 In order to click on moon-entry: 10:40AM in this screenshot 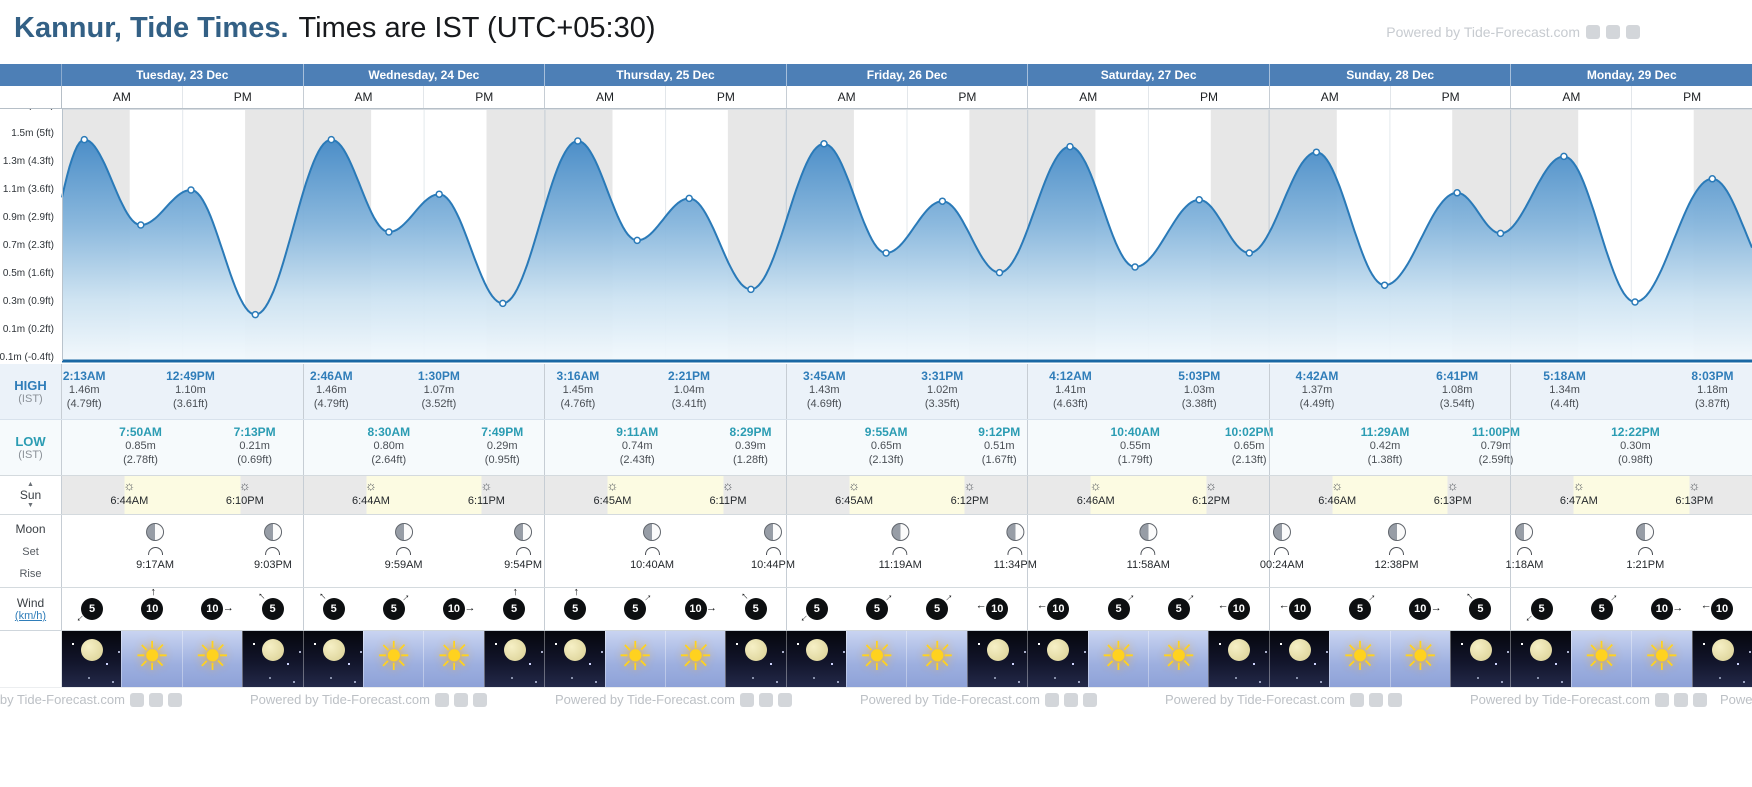, I will do `click(652, 547)`.